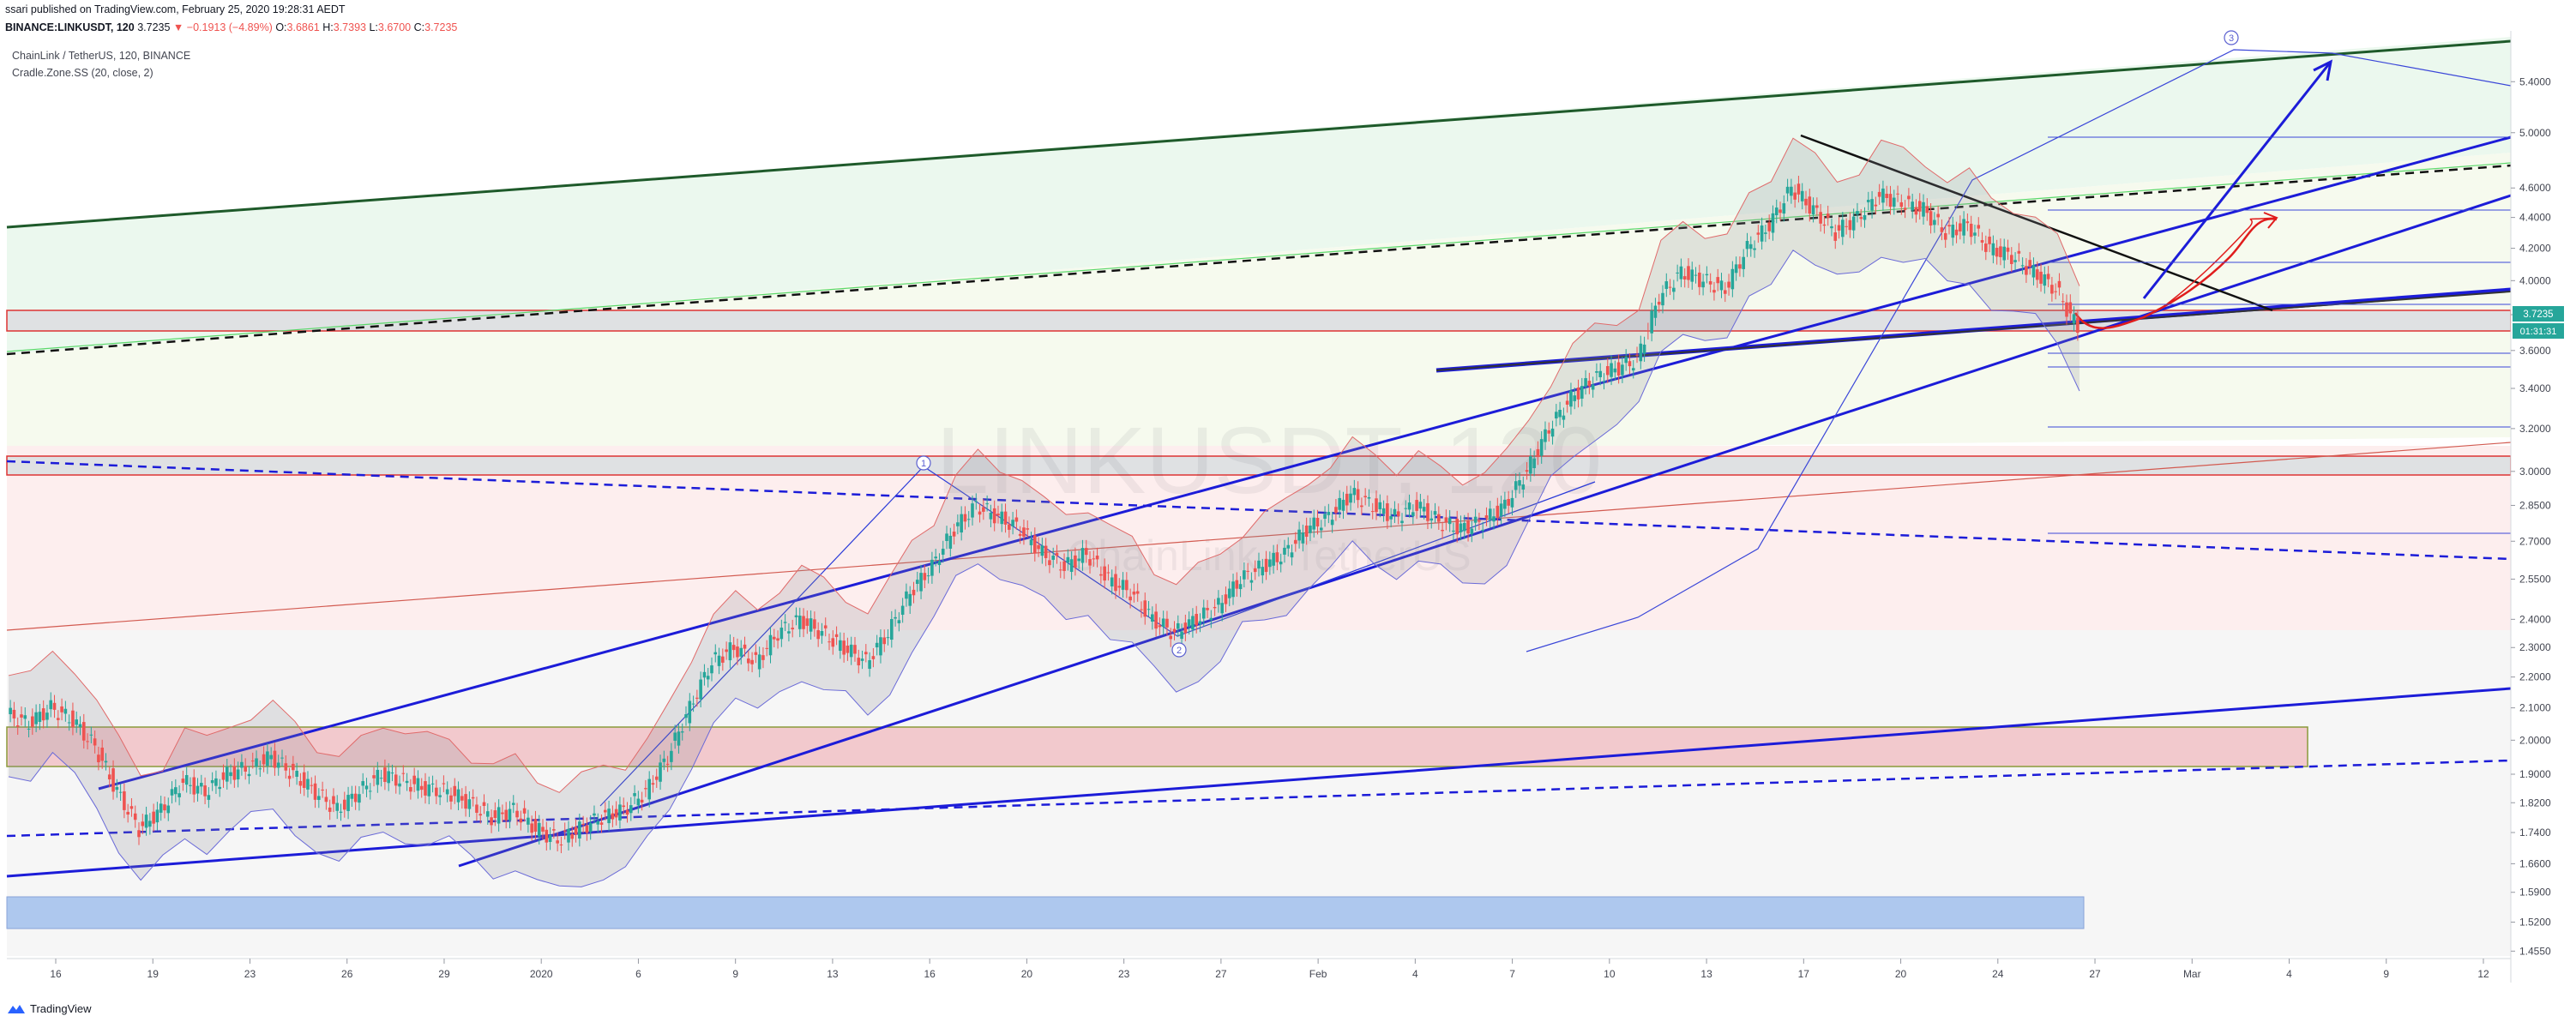 The image size is (2576, 1022). Describe the element at coordinates (101, 56) in the screenshot. I see `legend-symbol: ChainLink / TetherUS, 120, BINANCE` at that location.